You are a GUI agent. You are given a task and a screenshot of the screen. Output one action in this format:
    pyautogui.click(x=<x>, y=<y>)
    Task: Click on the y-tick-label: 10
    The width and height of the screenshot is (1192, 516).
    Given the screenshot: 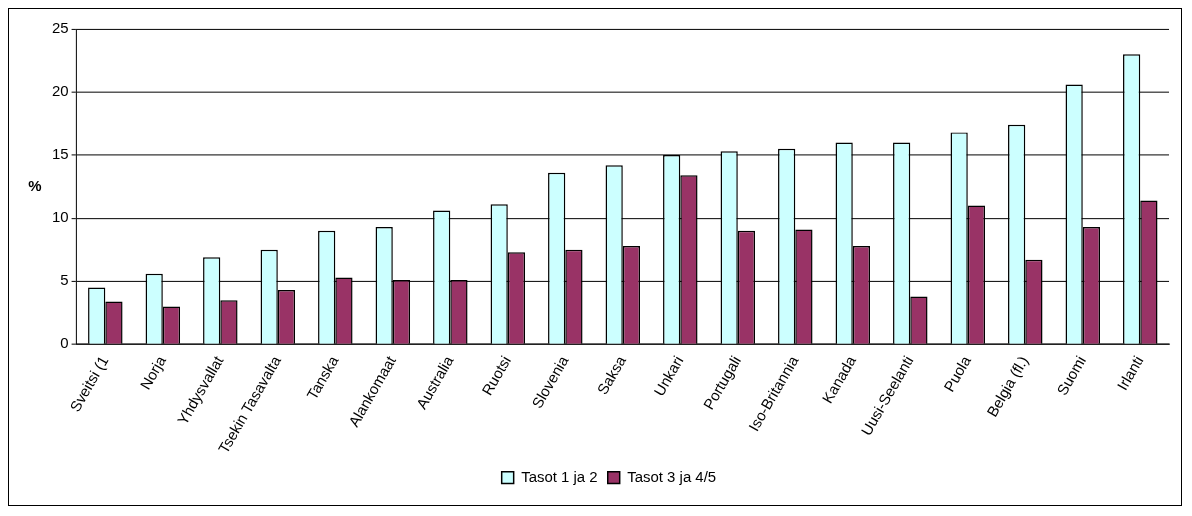 What is the action you would take?
    pyautogui.click(x=60, y=217)
    